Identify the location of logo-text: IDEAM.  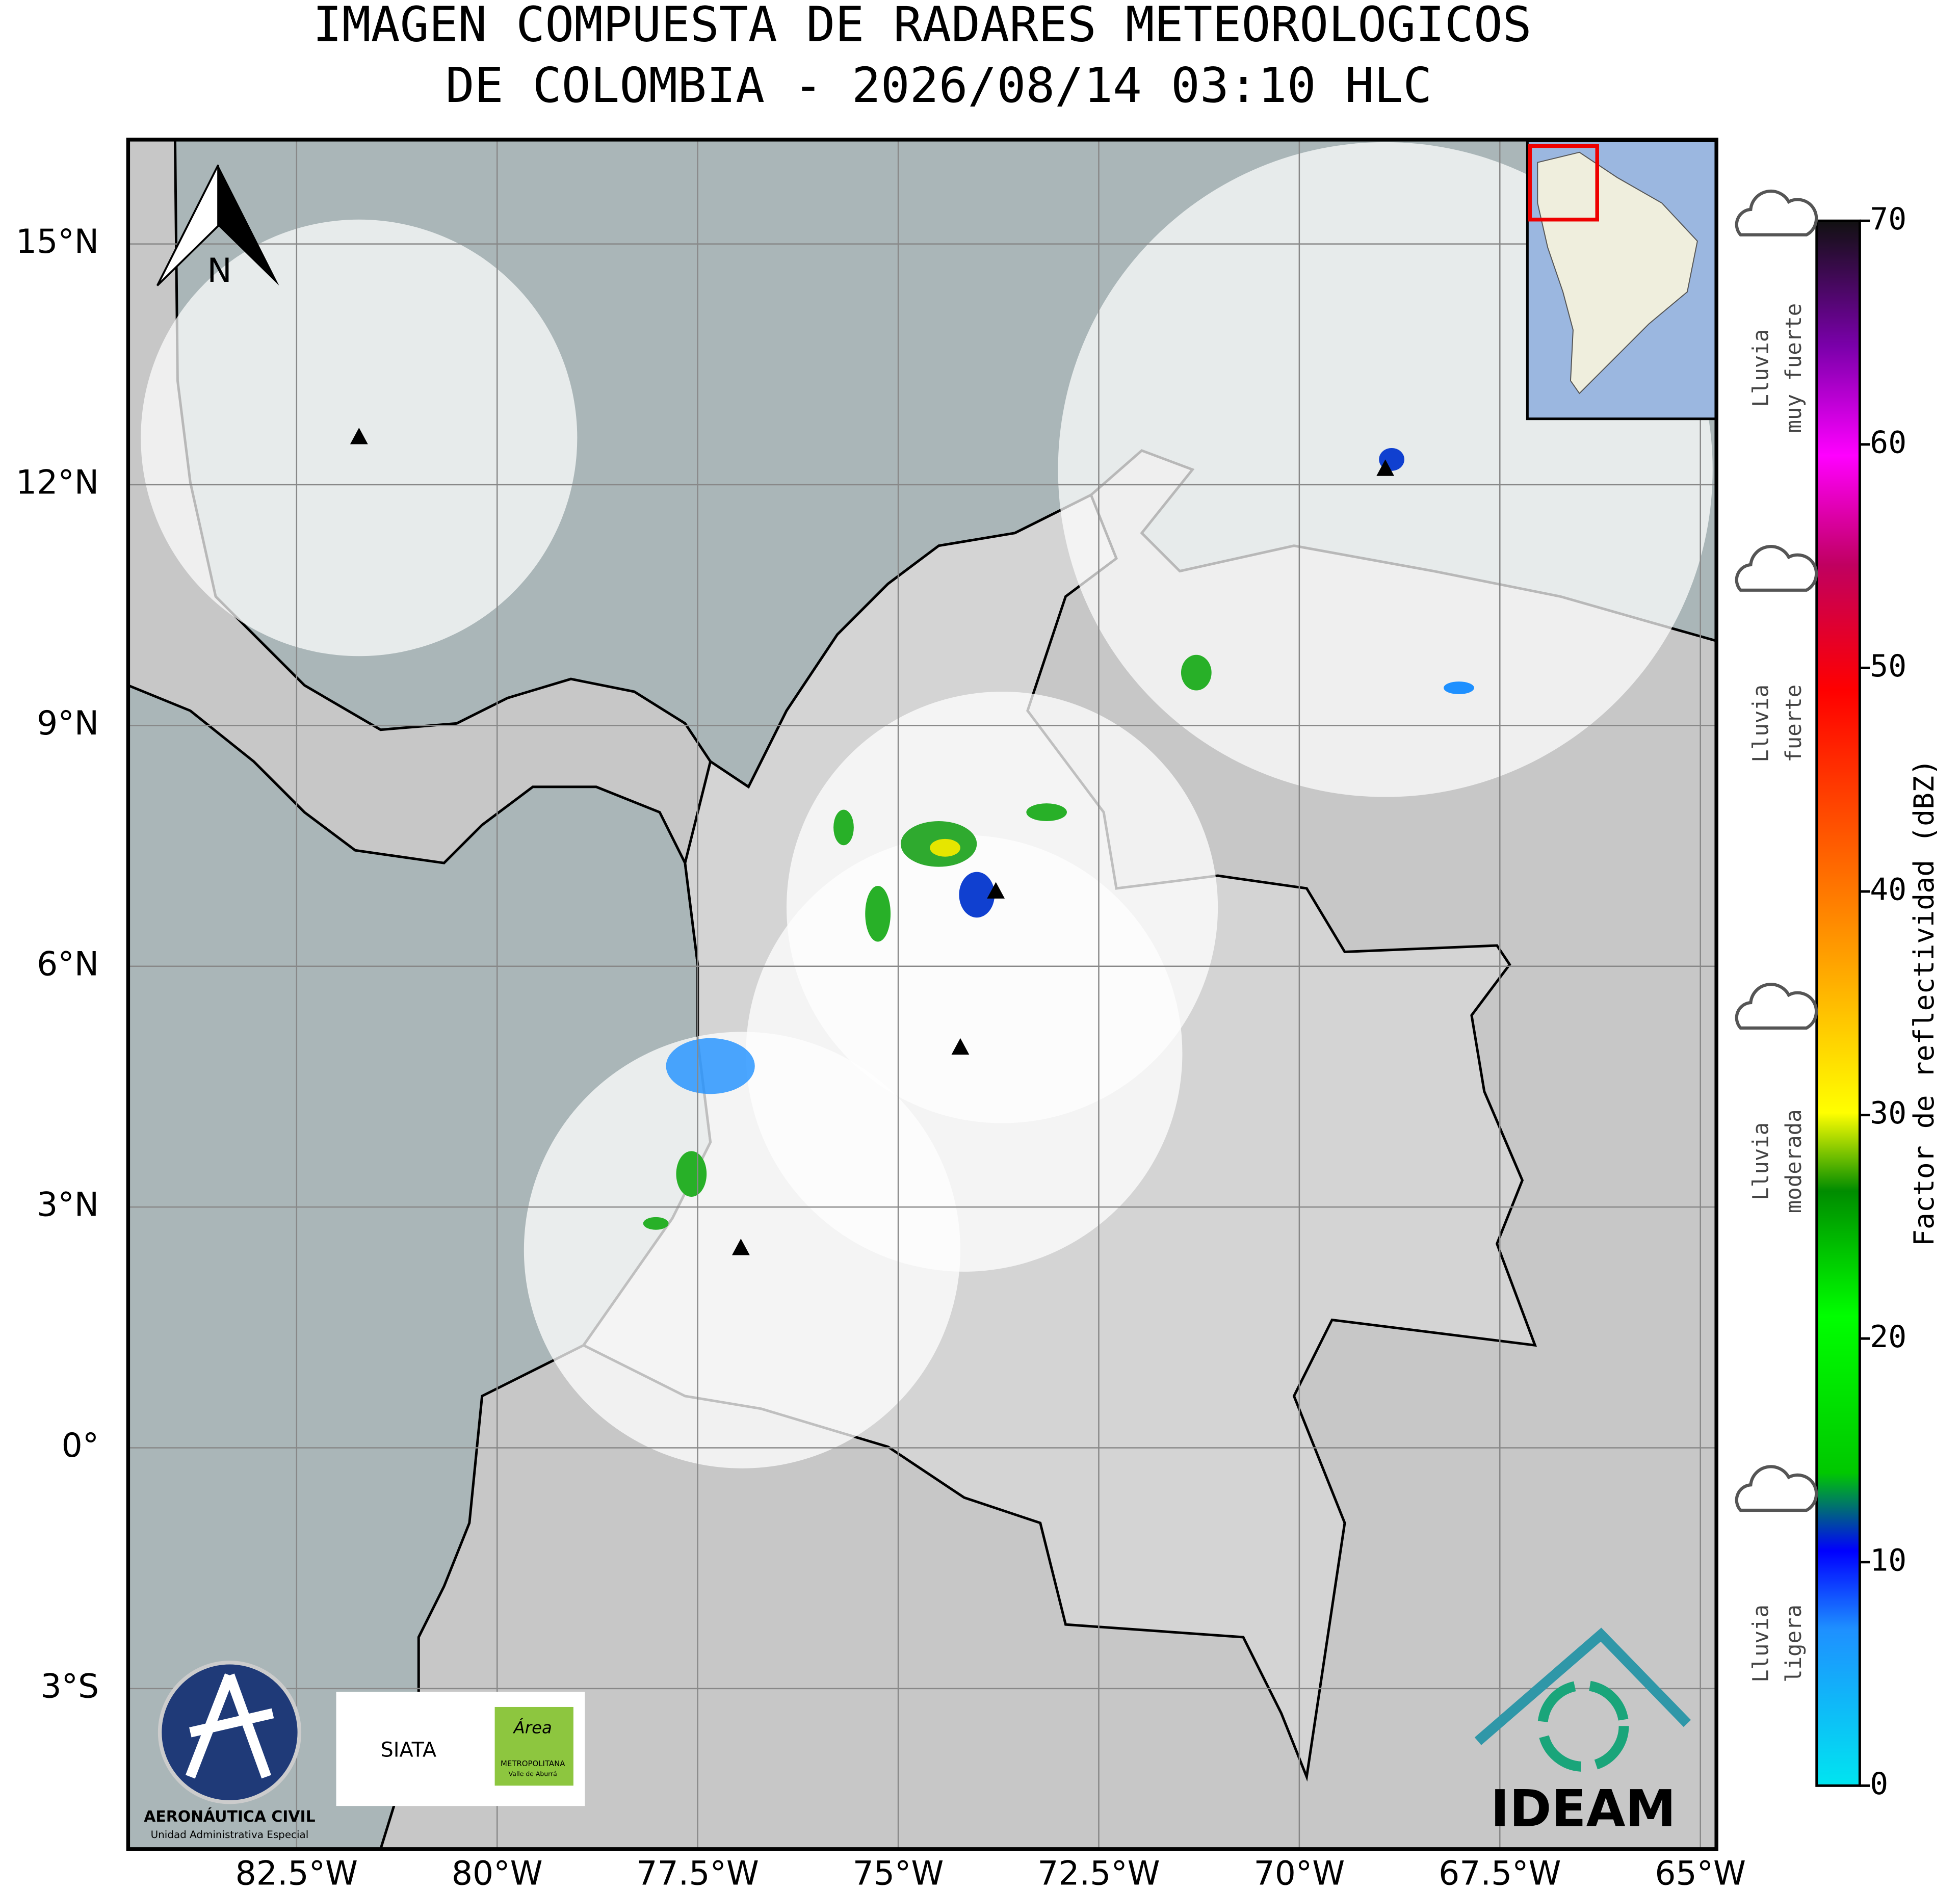
(1583, 1810).